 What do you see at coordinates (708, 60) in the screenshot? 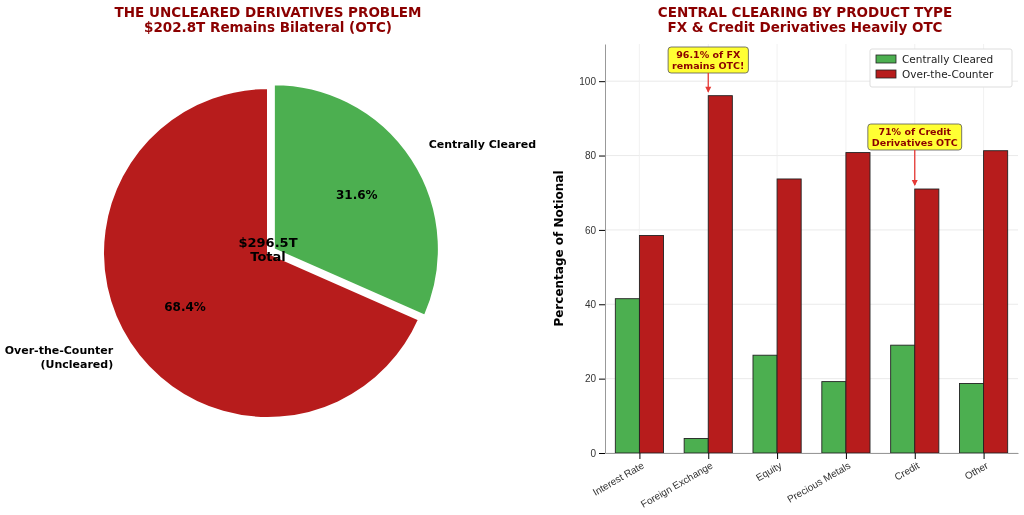
I see `annotation: 96.1% of FX remains OTC!` at bounding box center [708, 60].